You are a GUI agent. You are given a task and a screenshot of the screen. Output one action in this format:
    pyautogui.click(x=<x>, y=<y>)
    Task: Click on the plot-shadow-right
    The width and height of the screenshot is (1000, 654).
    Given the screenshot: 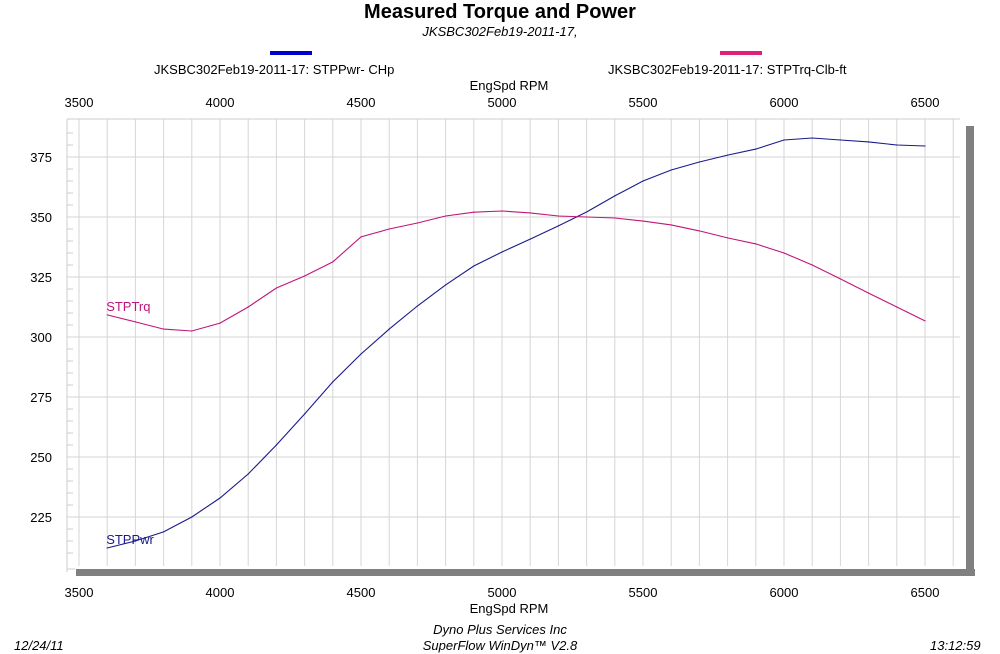 What is the action you would take?
    pyautogui.click(x=970, y=351)
    